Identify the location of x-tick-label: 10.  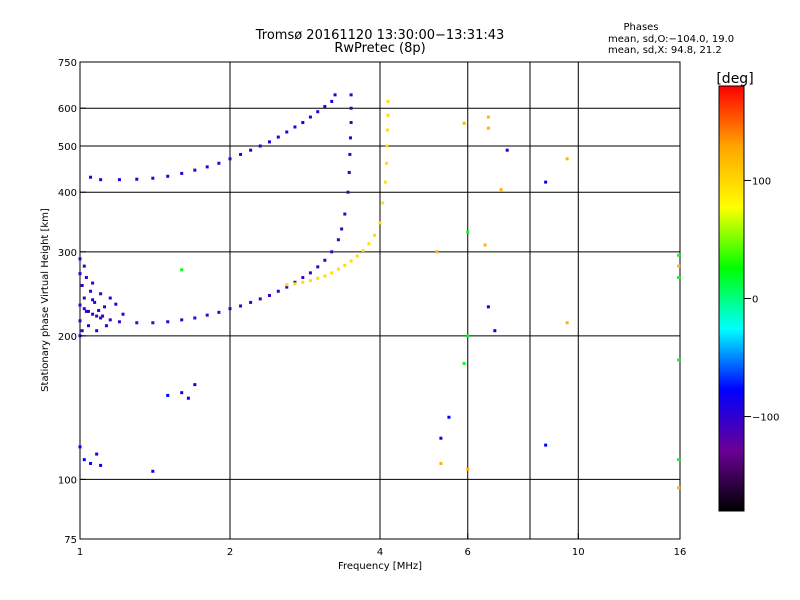
(578, 552).